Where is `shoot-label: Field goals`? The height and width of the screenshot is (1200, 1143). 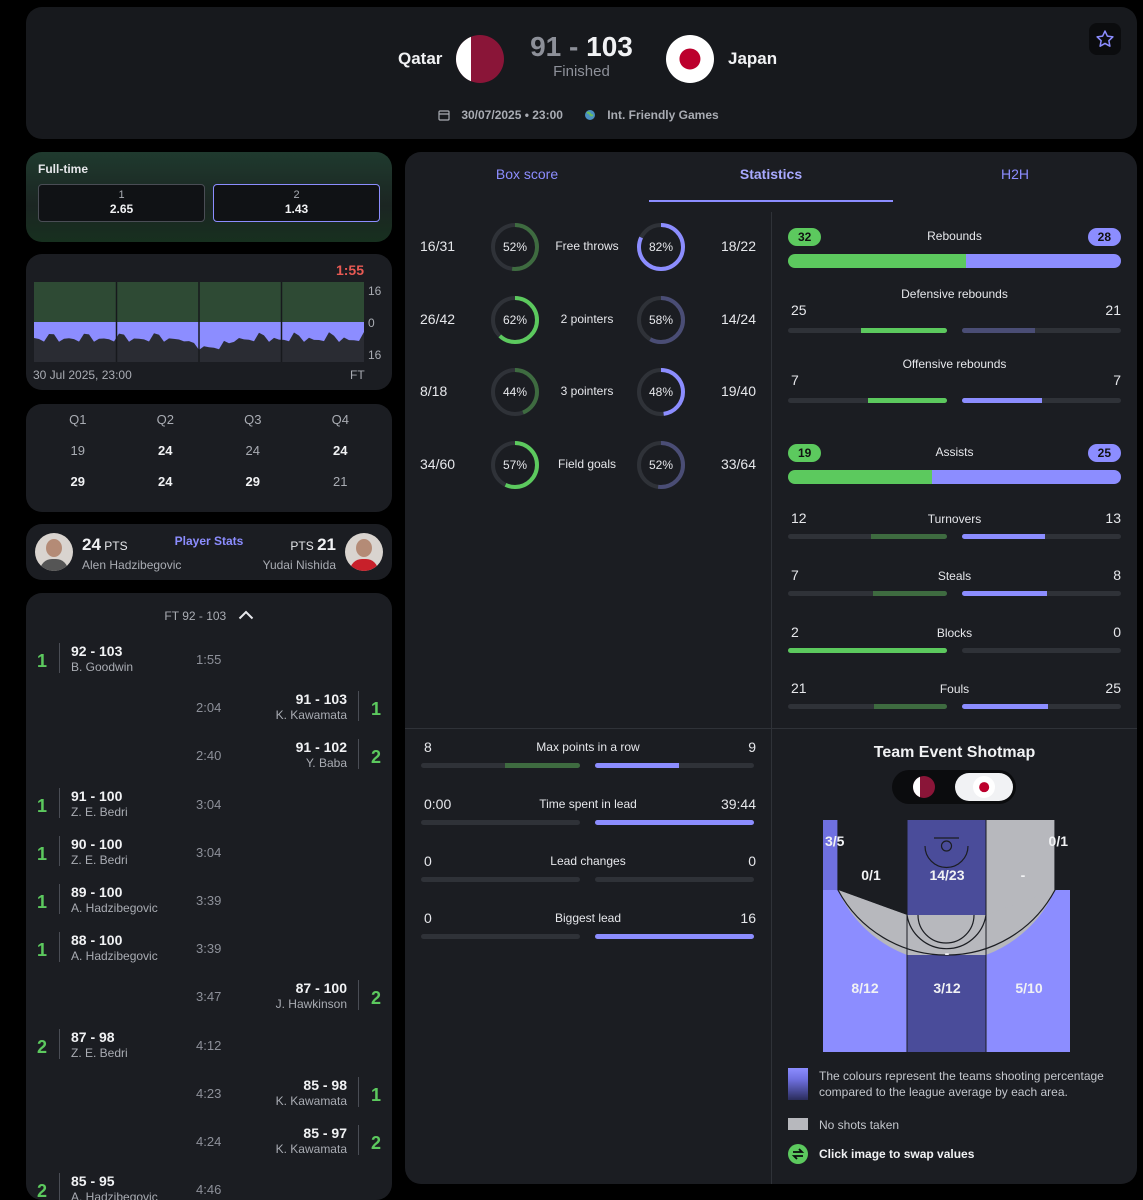
shoot-label: Field goals is located at coordinates (587, 463).